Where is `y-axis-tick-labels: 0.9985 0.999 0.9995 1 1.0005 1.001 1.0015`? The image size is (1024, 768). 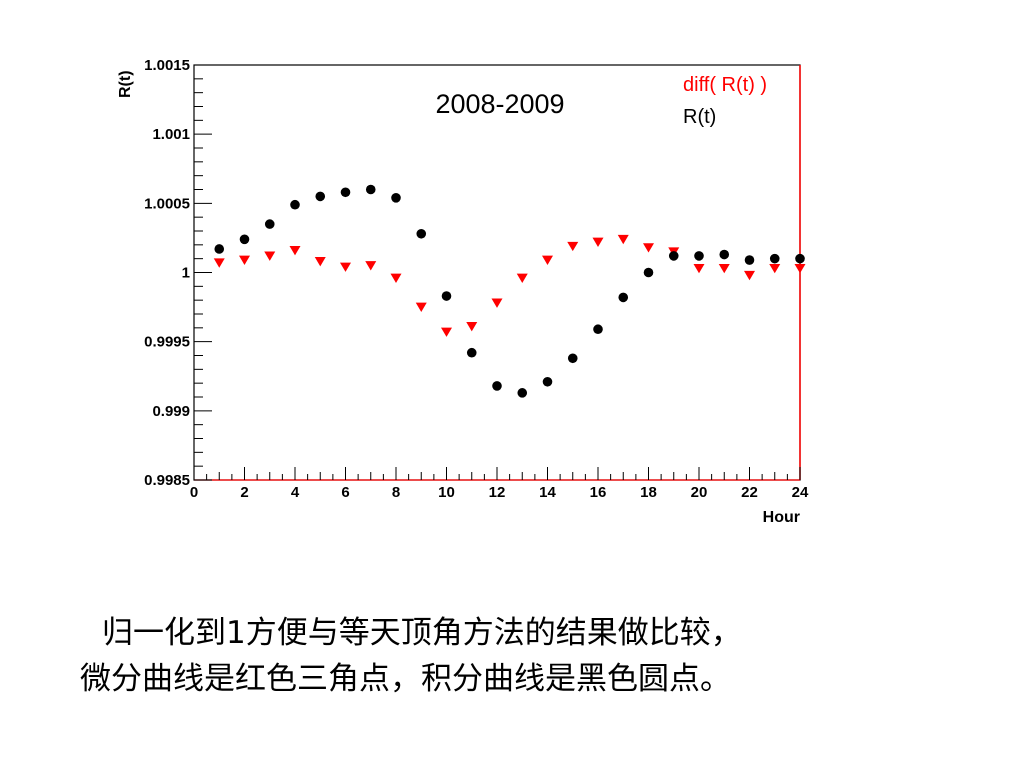 y-axis-tick-labels: 0.9985 0.999 0.9995 1 1.0005 1.001 1.0015 is located at coordinates (167, 273).